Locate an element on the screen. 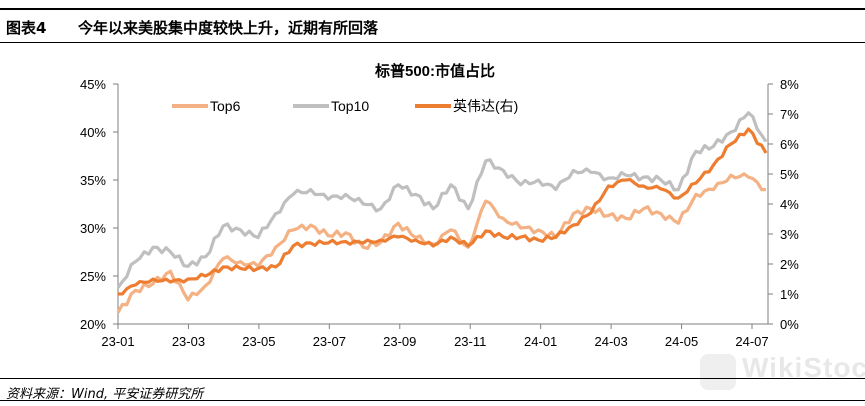 This screenshot has width=865, height=406. y-left-tick-label: 20% is located at coordinates (93, 324).